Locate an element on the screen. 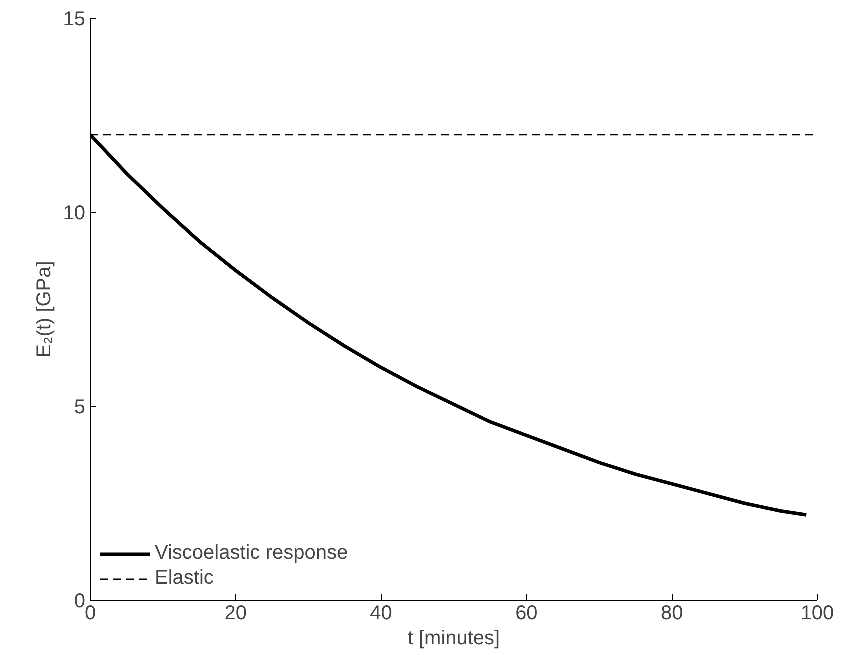  x-tick-label: 40 is located at coordinates (381, 613).